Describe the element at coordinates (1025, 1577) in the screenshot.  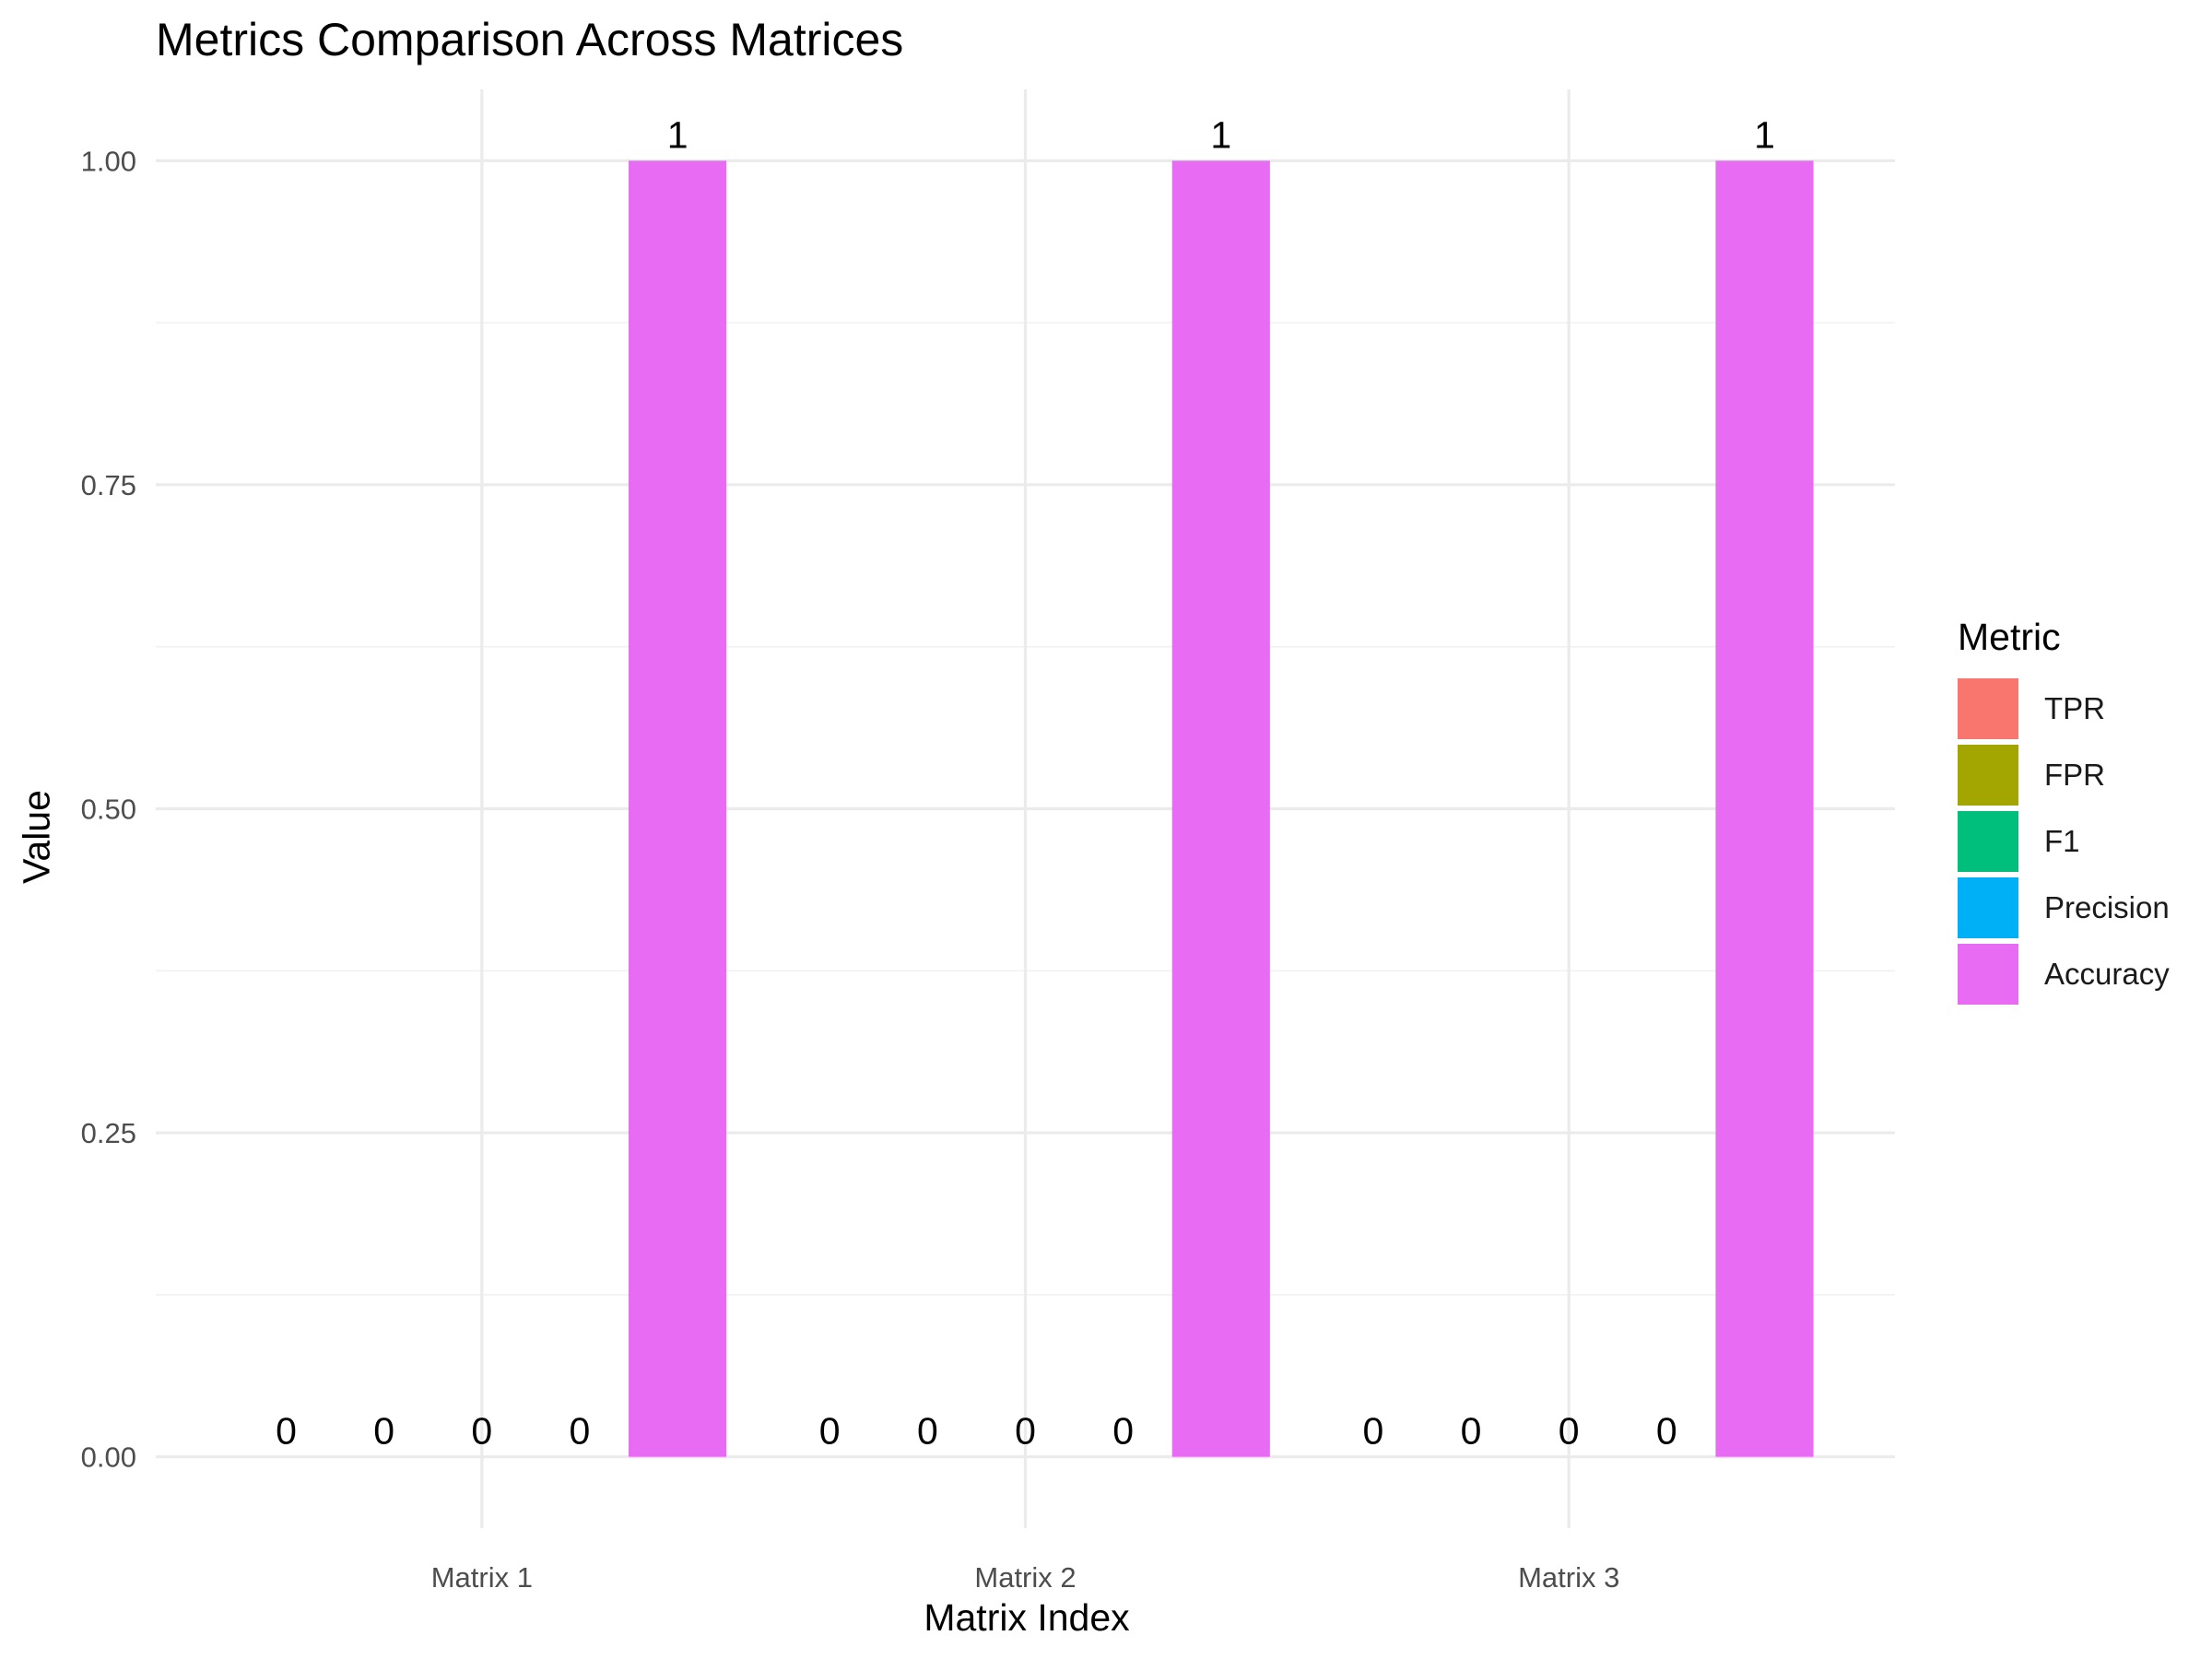
I see `x-tick-label: Matrix 2` at that location.